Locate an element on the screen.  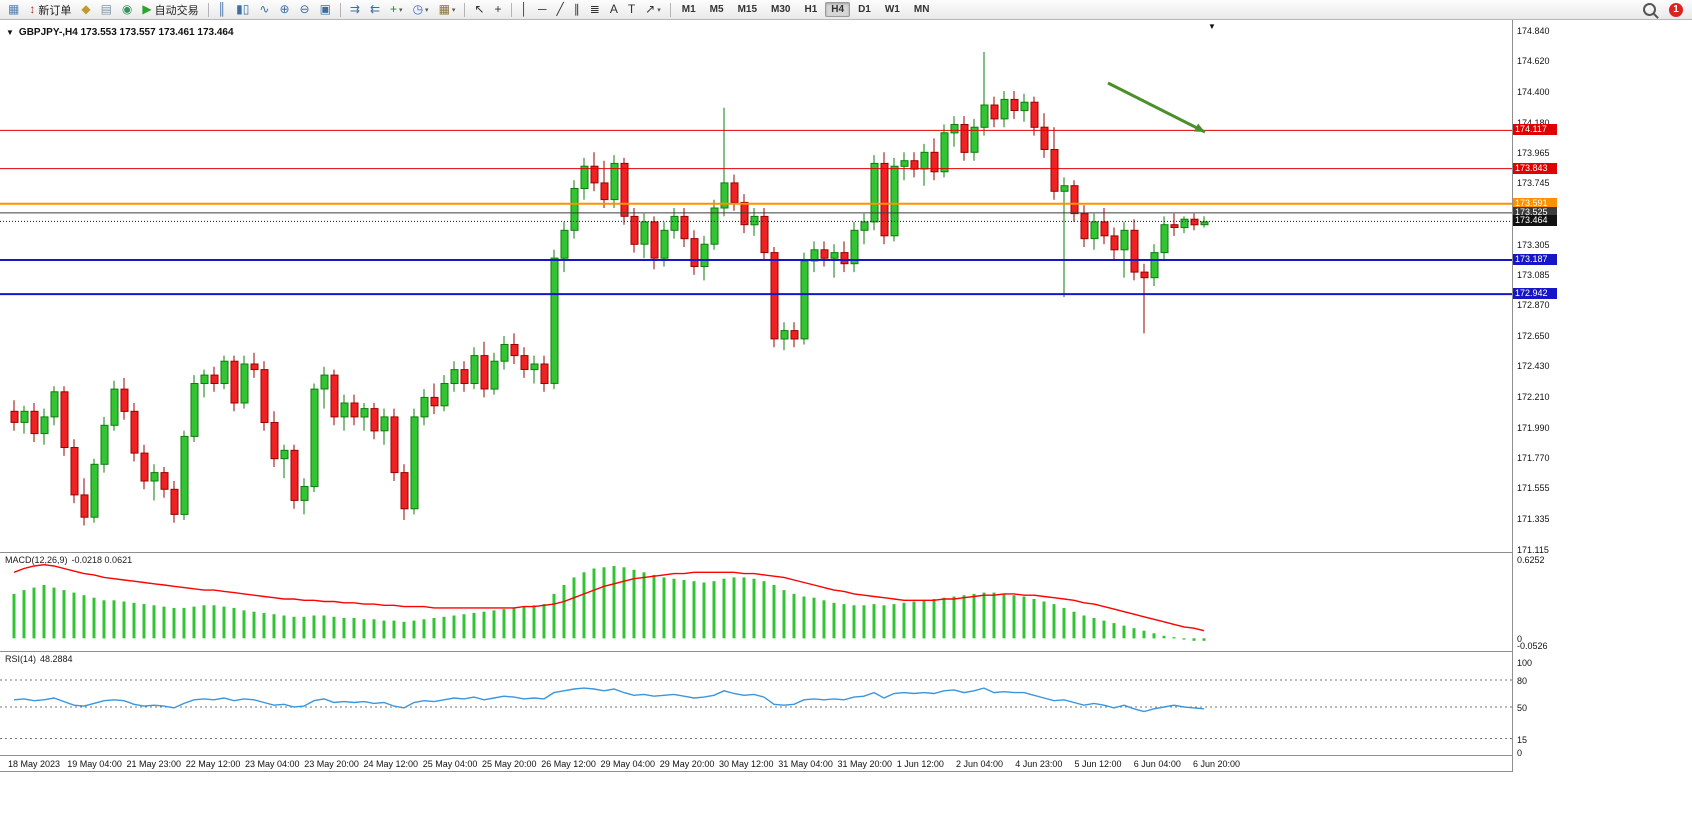
tile-windows-button: ▣ is located at coordinates (325, 9).